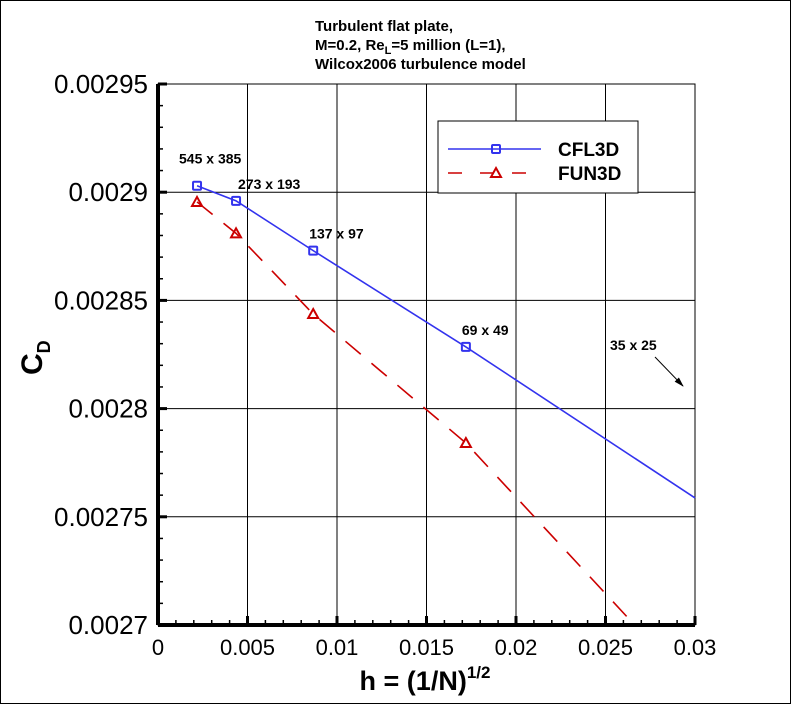 The image size is (791, 704). Describe the element at coordinates (210, 159) in the screenshot. I see `grid-size-label: 545 x 385` at that location.